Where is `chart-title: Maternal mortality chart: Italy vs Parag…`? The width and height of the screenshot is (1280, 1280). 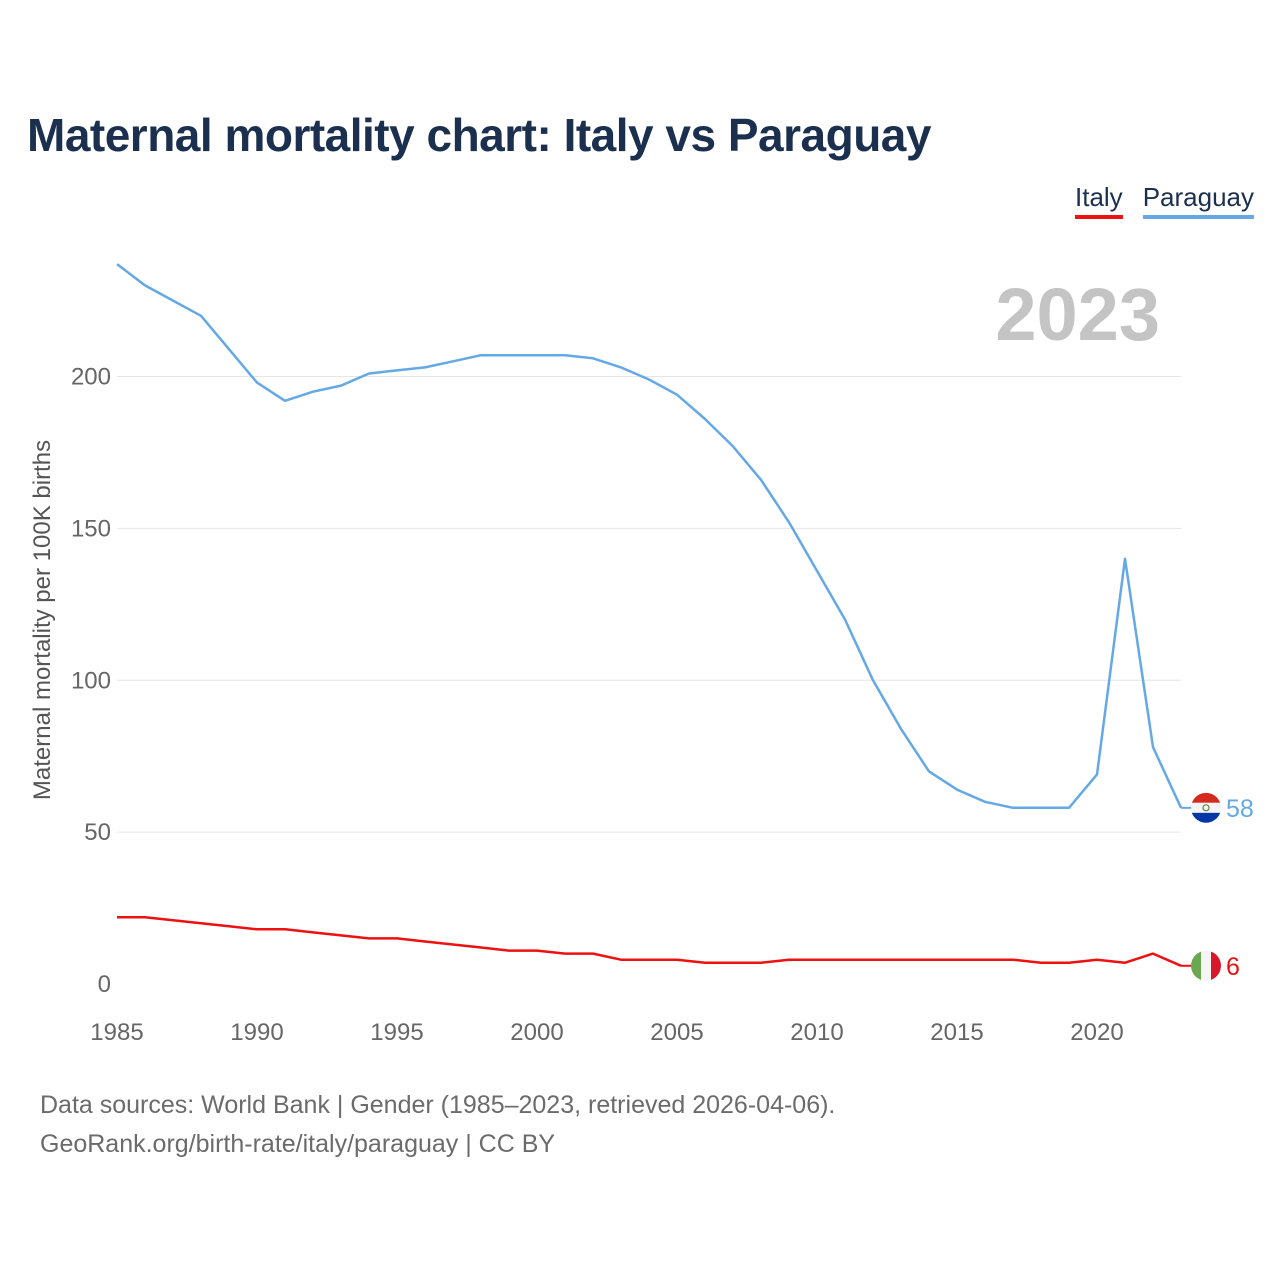
chart-title: Maternal mortality chart: Italy vs Parag… is located at coordinates (479, 135).